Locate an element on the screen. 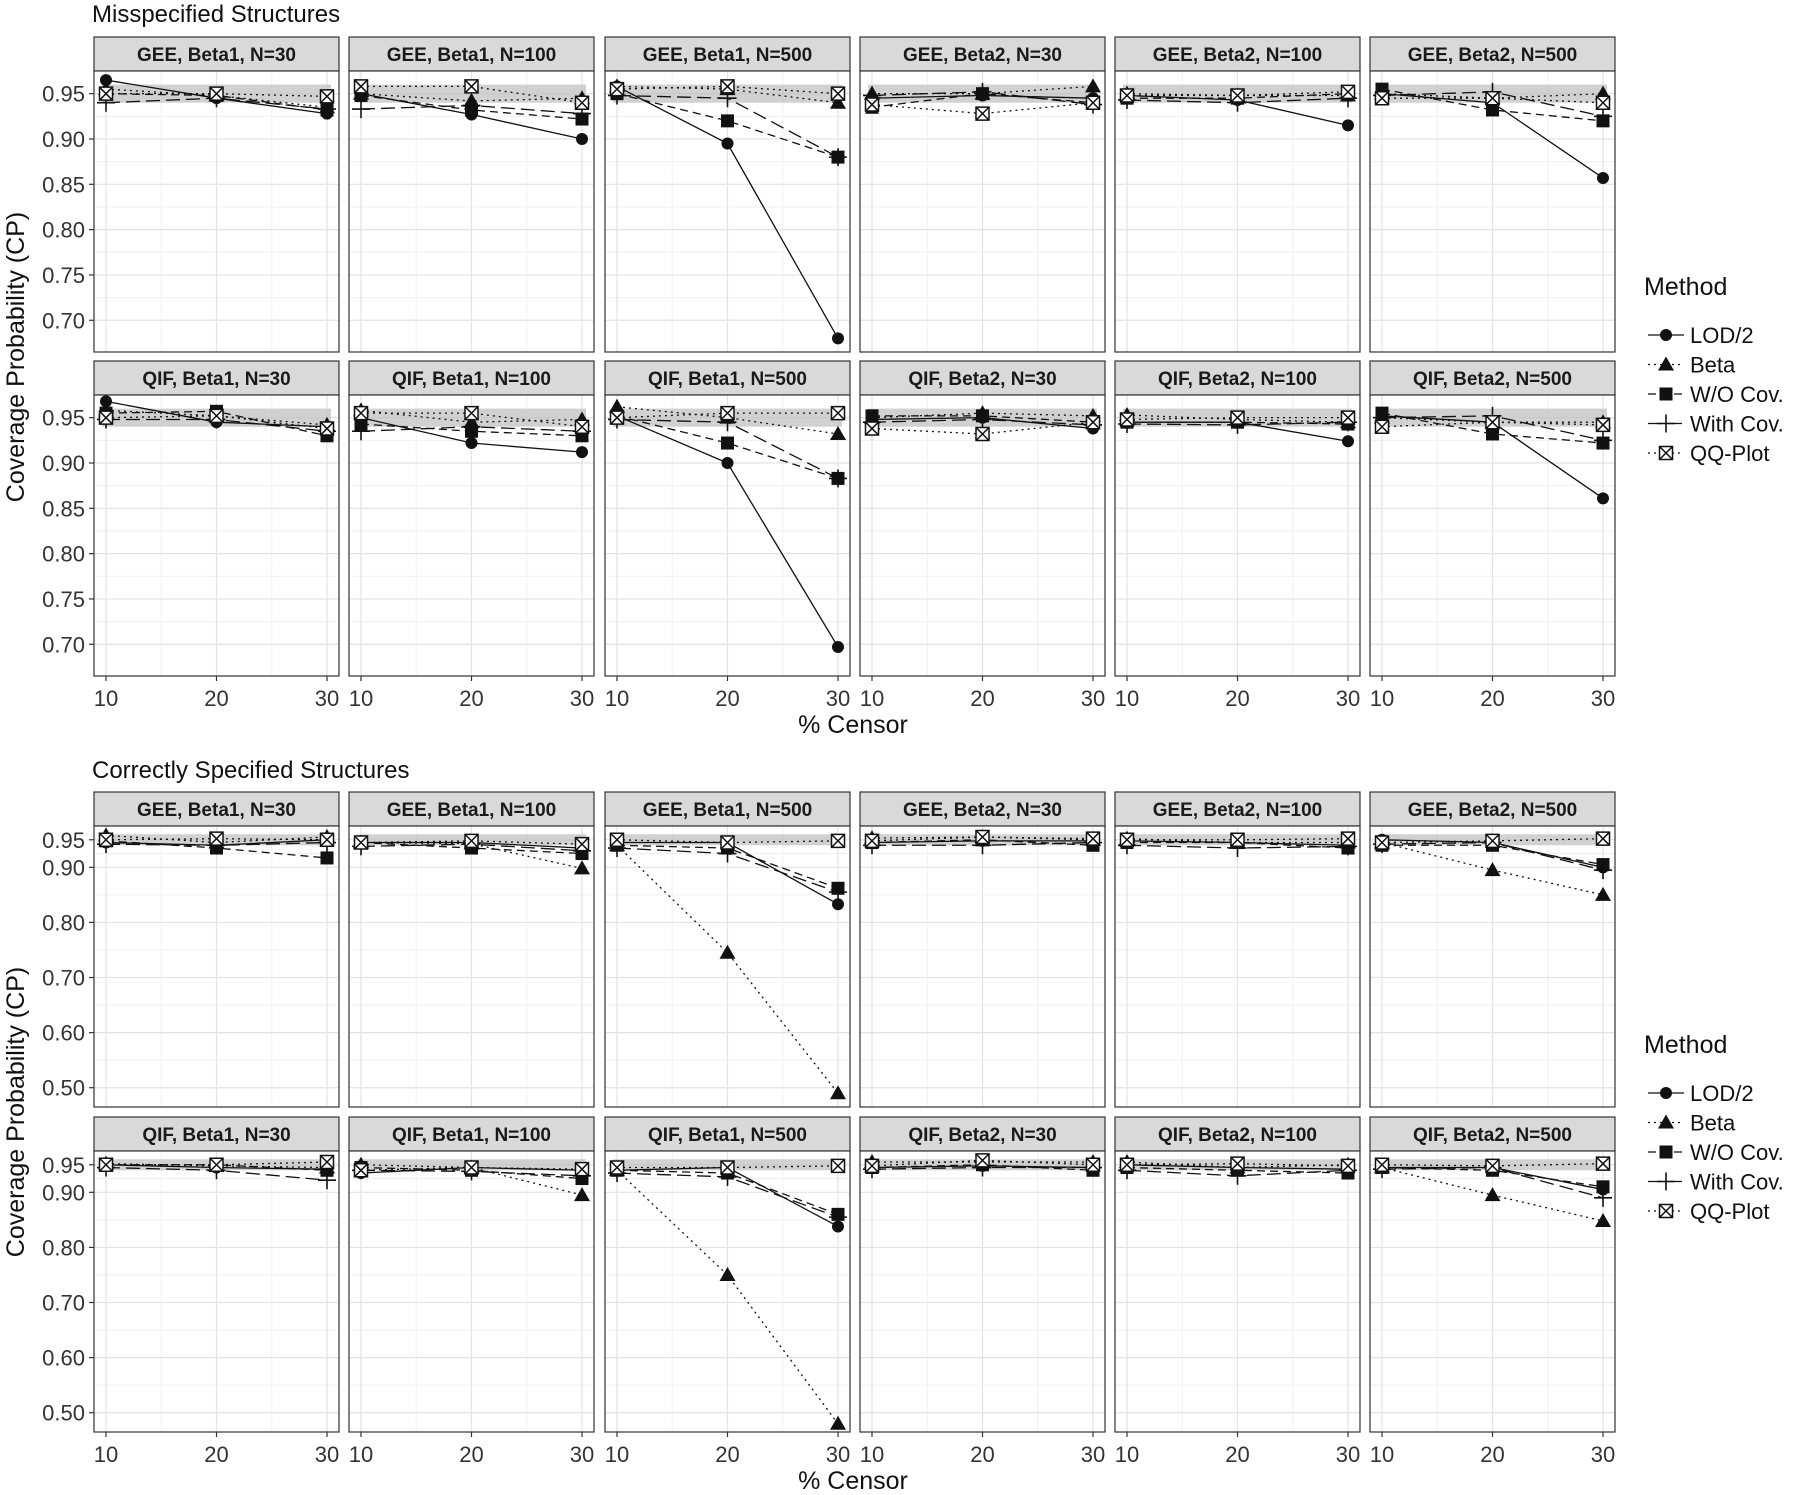 The height and width of the screenshot is (1495, 1800). panel-strip-label: QIF, Beta1, N=30 is located at coordinates (216, 379).